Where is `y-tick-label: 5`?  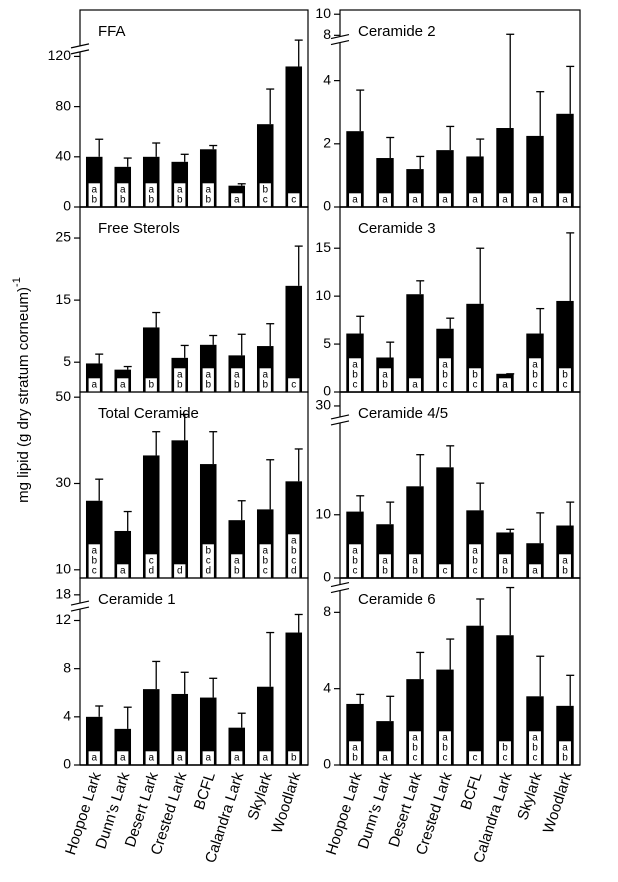 y-tick-label: 5 is located at coordinates (67, 361).